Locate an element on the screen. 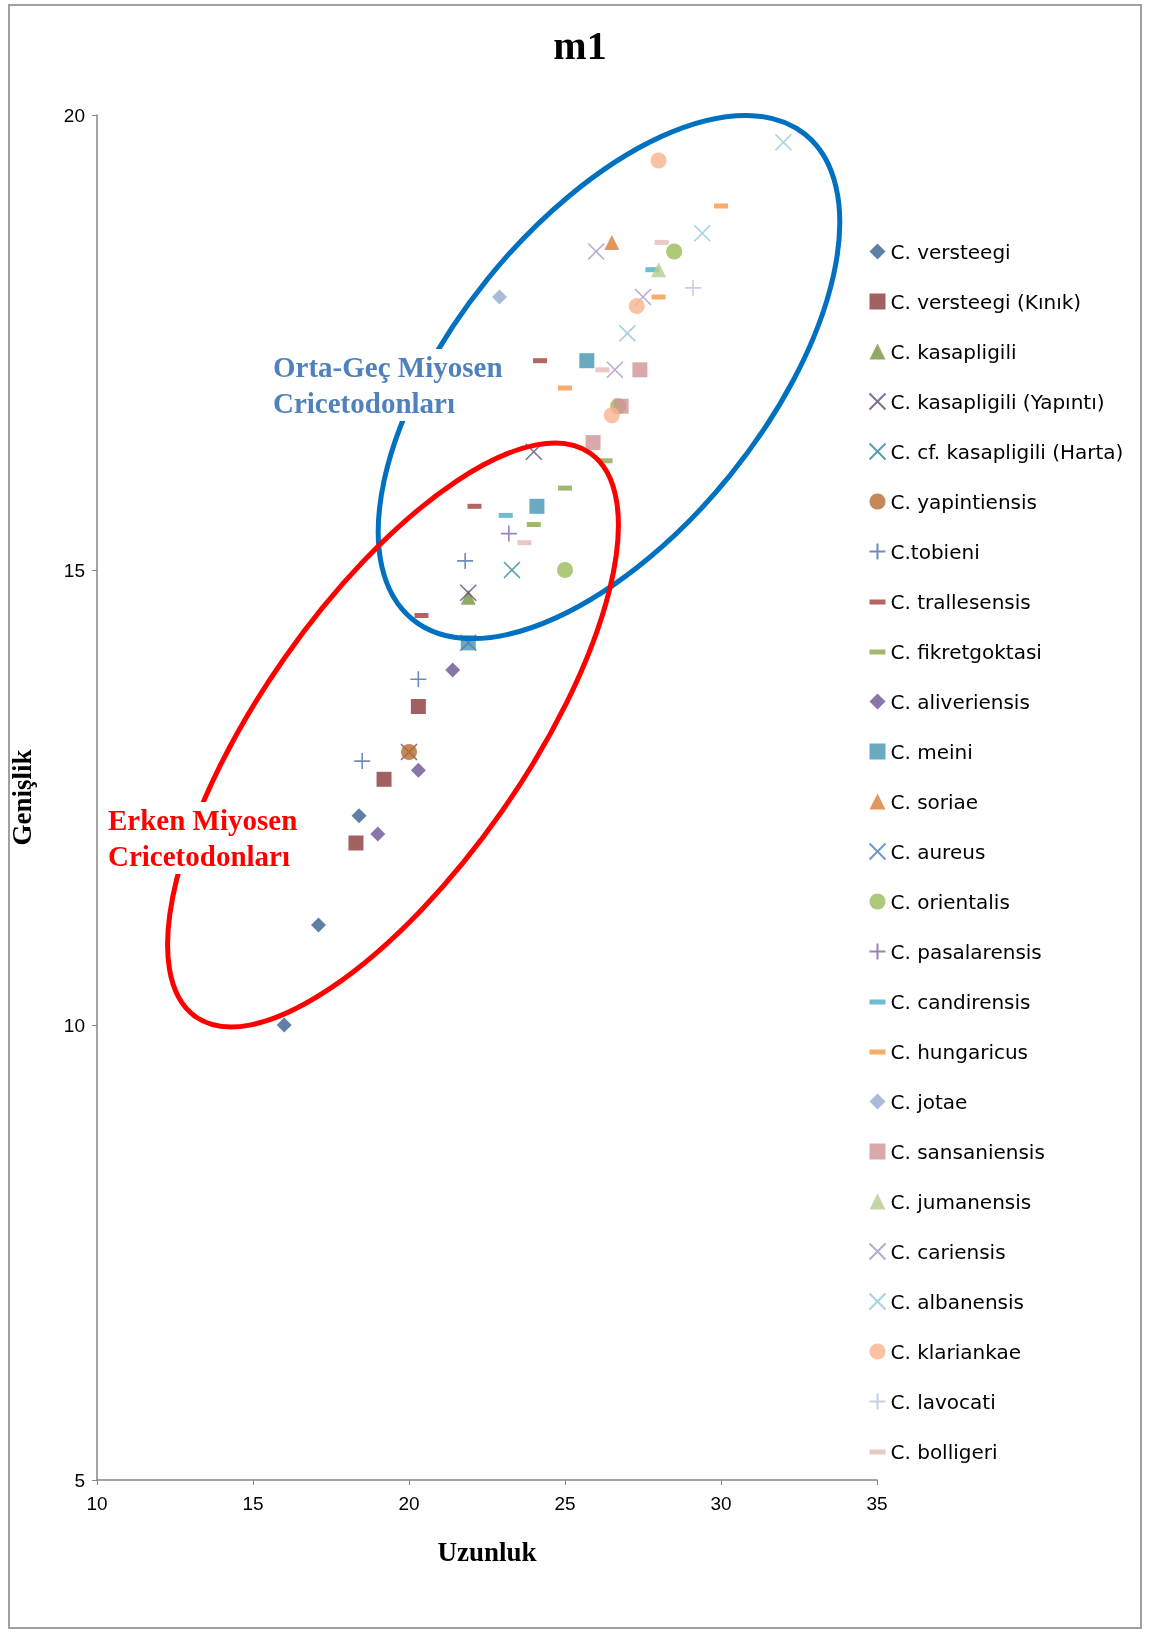  x-tick-label: 20 is located at coordinates (409, 1503).